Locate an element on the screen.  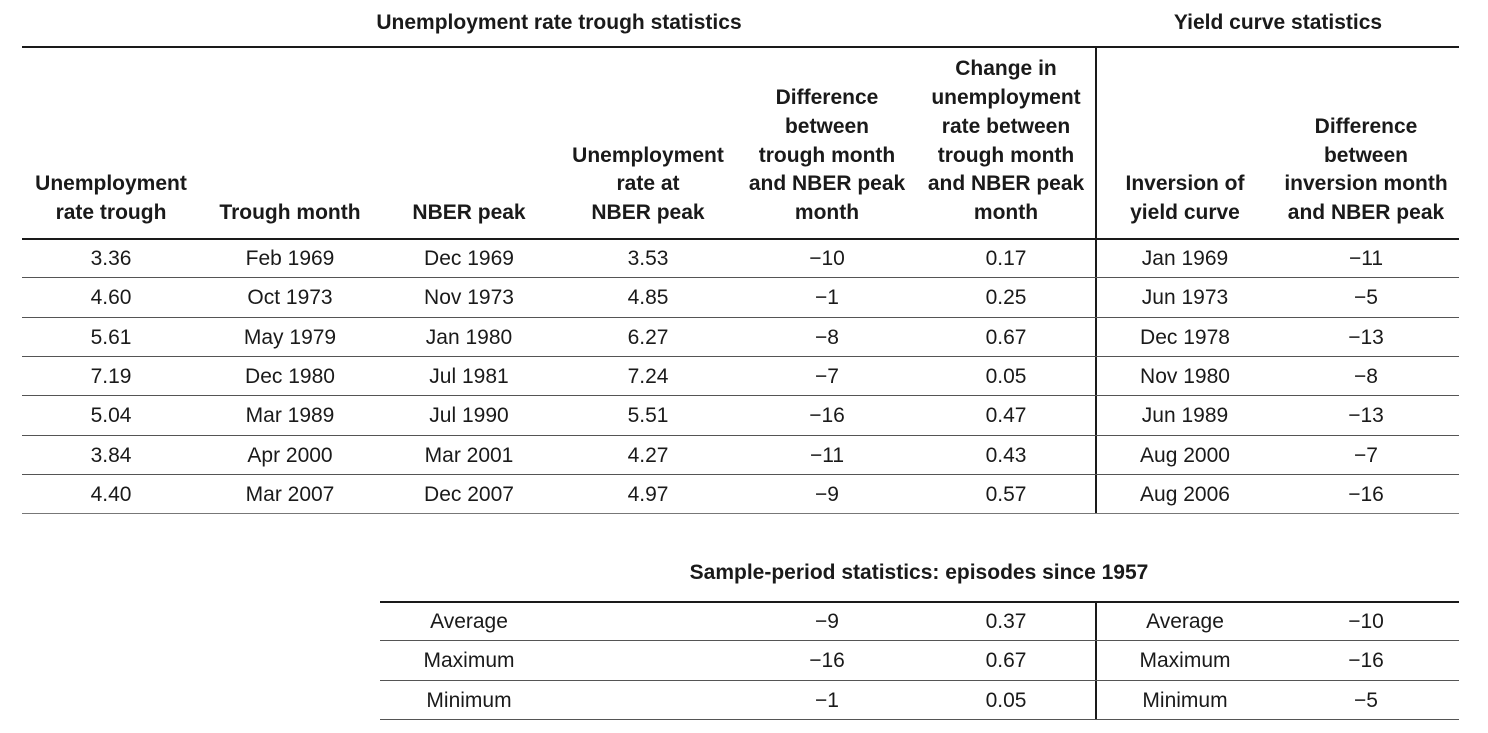
table-cell: −7 is located at coordinates (1366, 455).